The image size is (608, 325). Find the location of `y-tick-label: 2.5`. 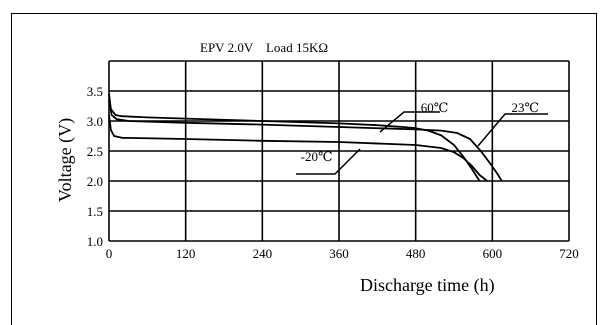

y-tick-label: 2.5 is located at coordinates (95, 151).